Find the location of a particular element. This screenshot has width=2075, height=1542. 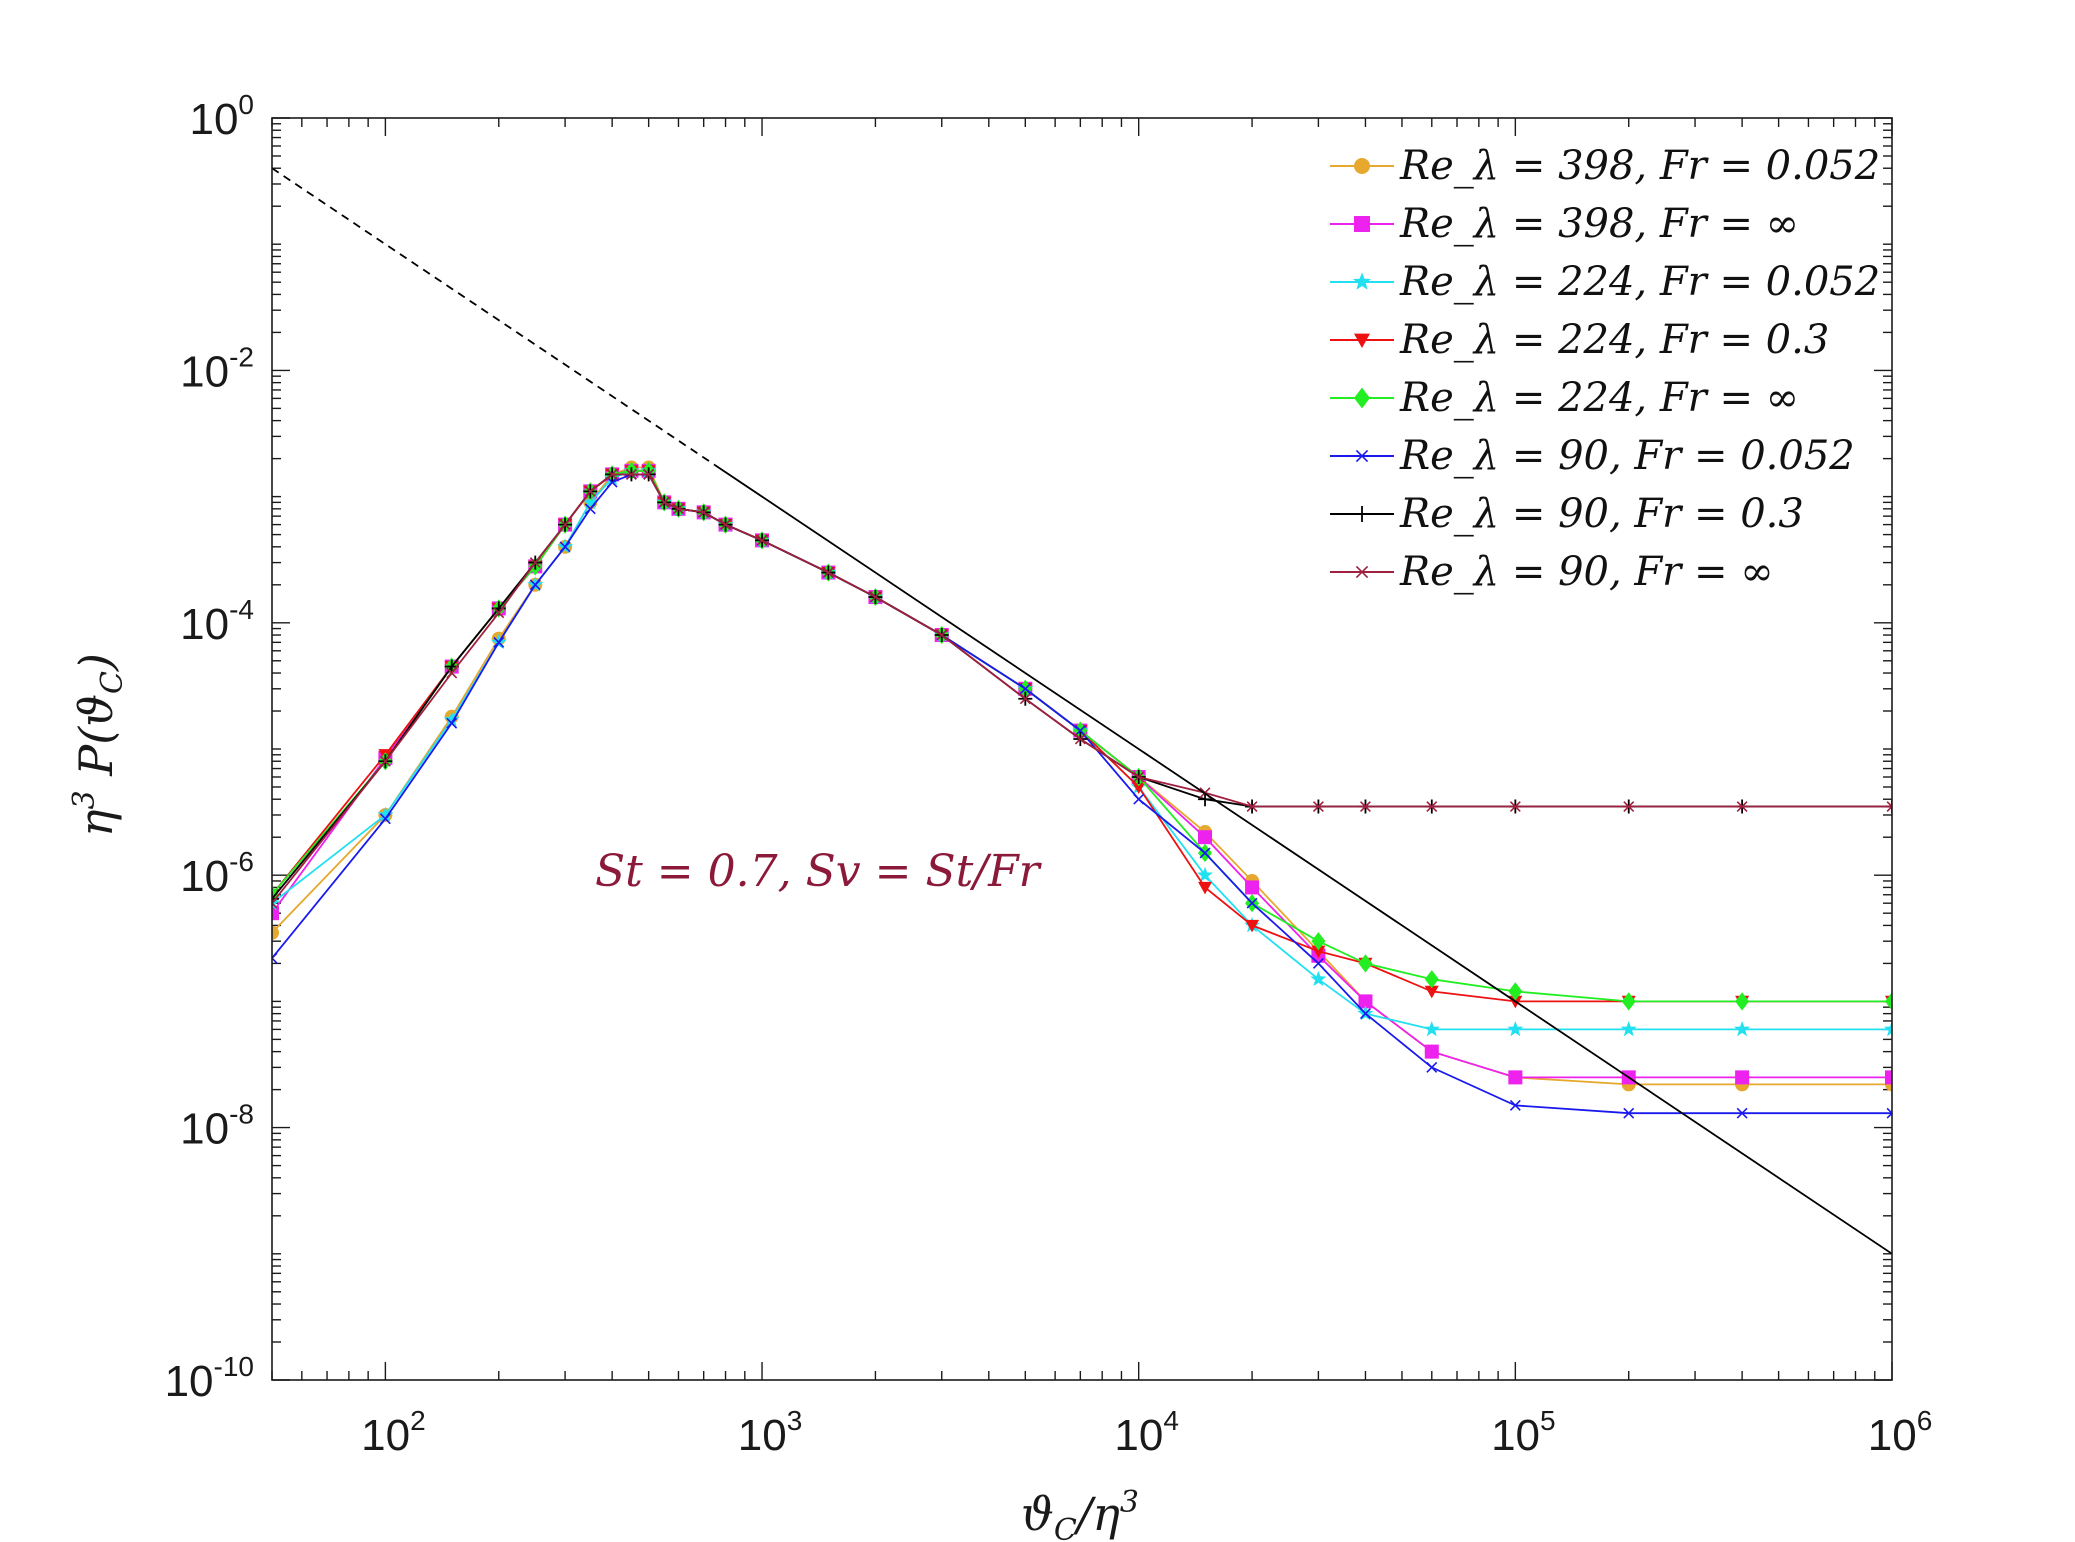

legend-label: Re_λ = 398, Fr = 0.052 is located at coordinates (1639, 166).